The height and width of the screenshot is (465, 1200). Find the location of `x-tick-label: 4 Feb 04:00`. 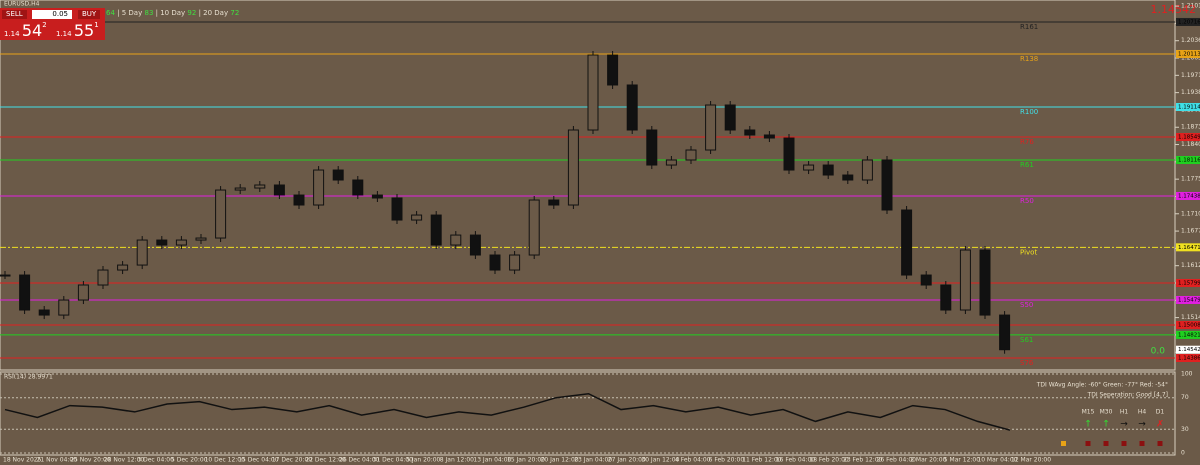

x-tick-label: 4 Feb 04:00 is located at coordinates (693, 460).